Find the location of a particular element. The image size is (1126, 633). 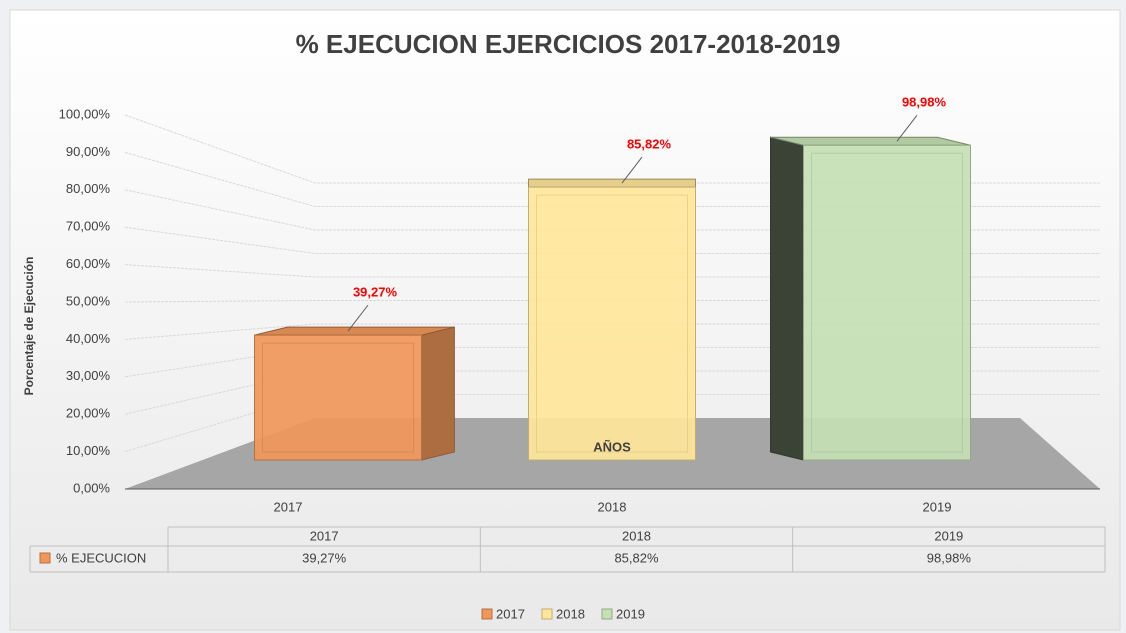

x-tick-label: 2019 is located at coordinates (937, 506).